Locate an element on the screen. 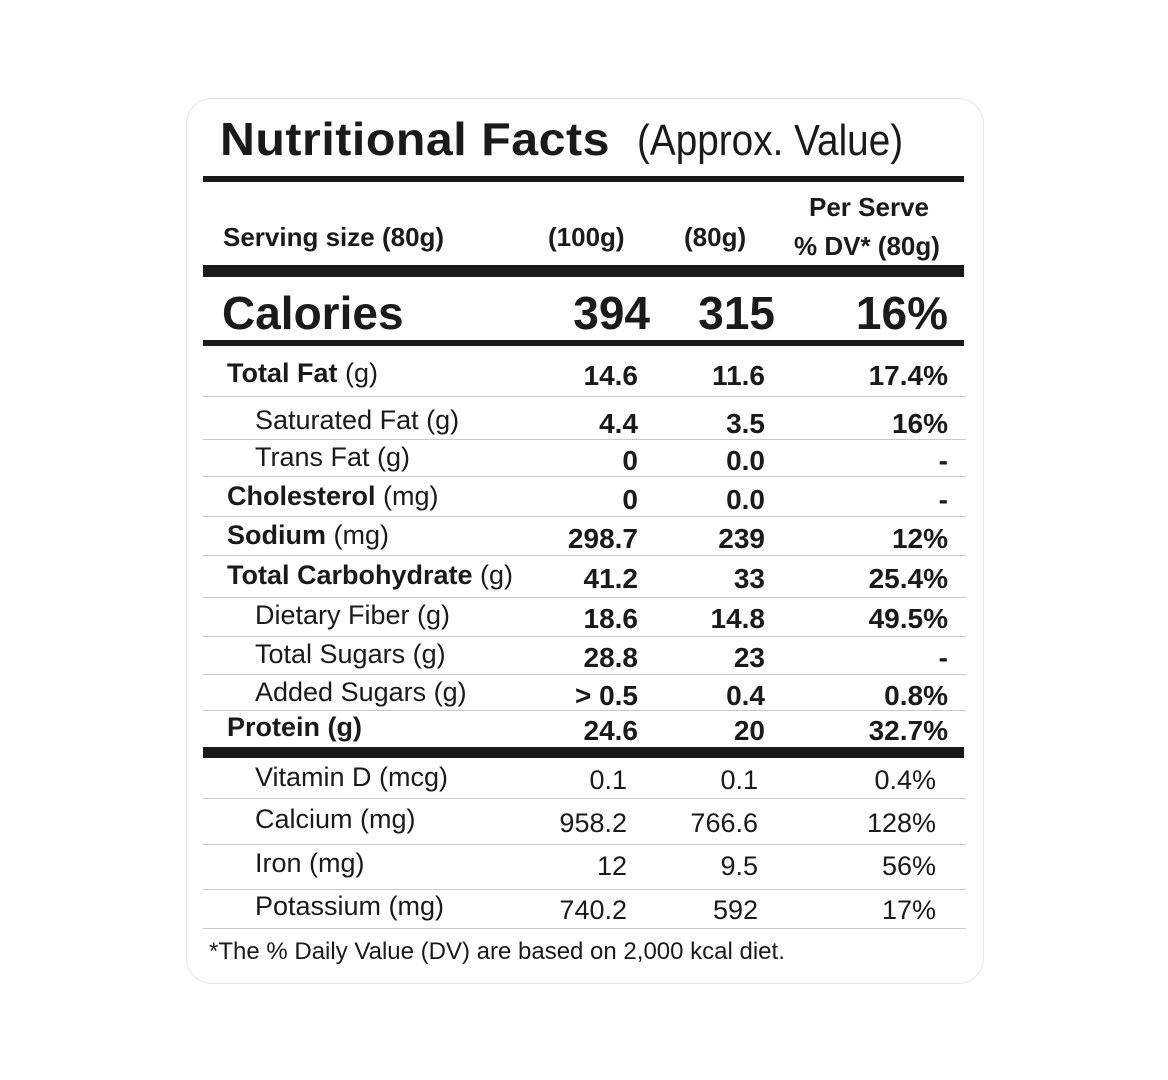  per100-value: 298.7 is located at coordinates (602, 538).